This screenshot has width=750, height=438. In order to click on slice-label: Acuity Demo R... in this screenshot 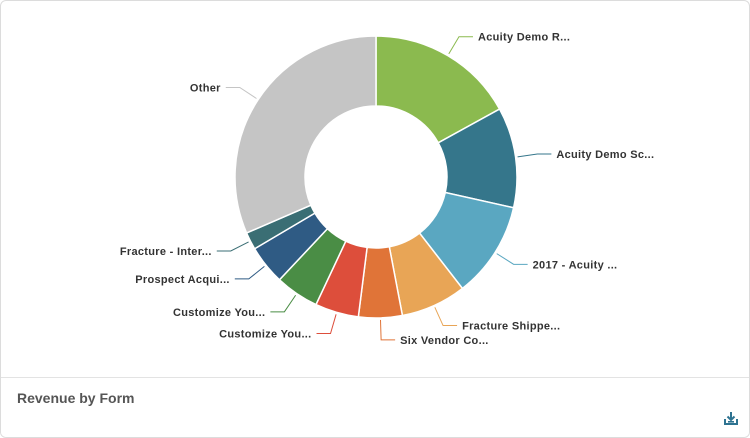, I will do `click(524, 38)`.